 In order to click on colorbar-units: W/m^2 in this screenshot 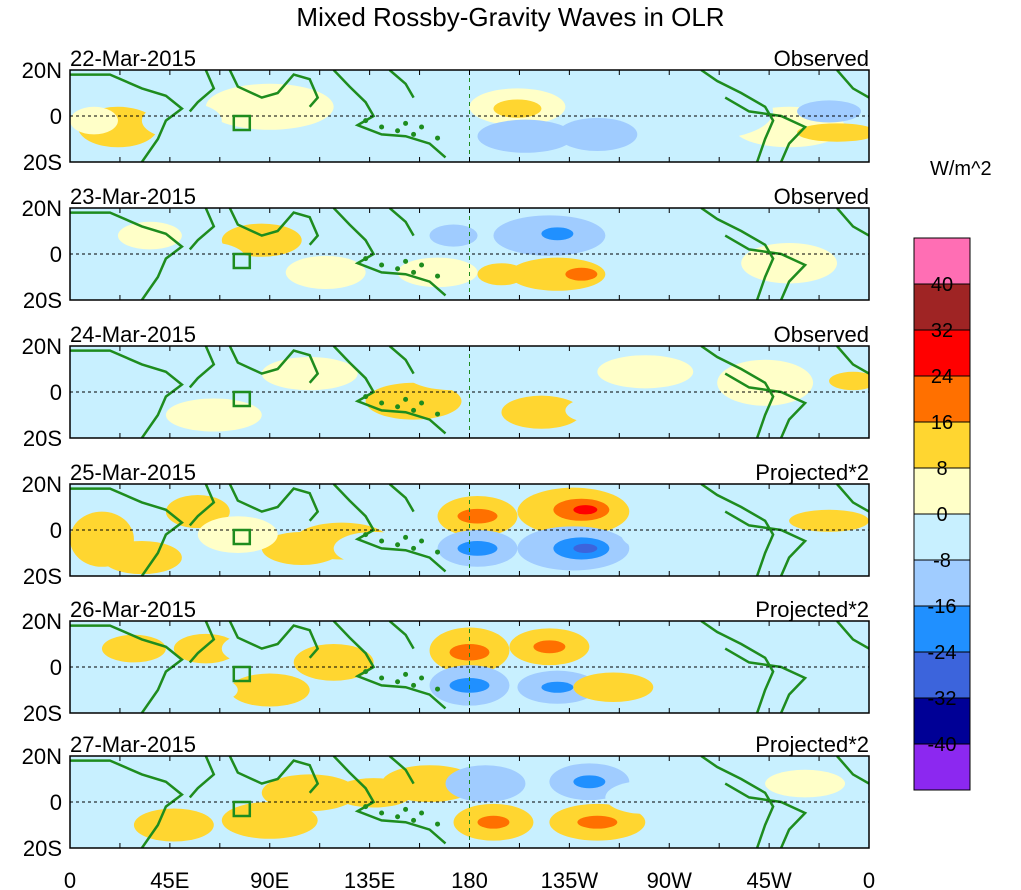, I will do `click(961, 169)`.